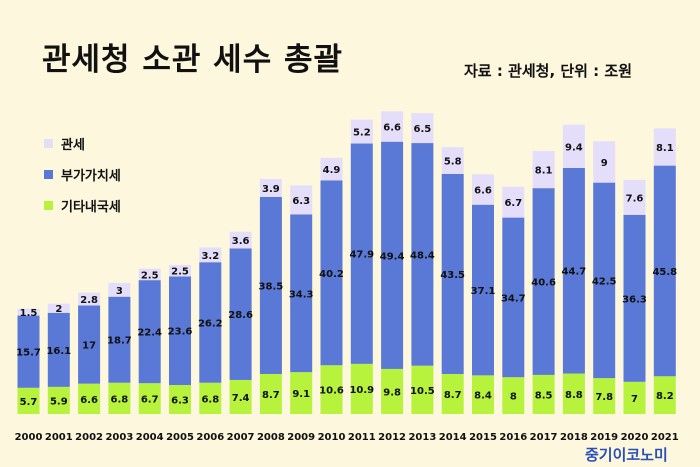 This screenshot has height=467, width=700. I want to click on bar-segment-other-2008, so click(270, 393).